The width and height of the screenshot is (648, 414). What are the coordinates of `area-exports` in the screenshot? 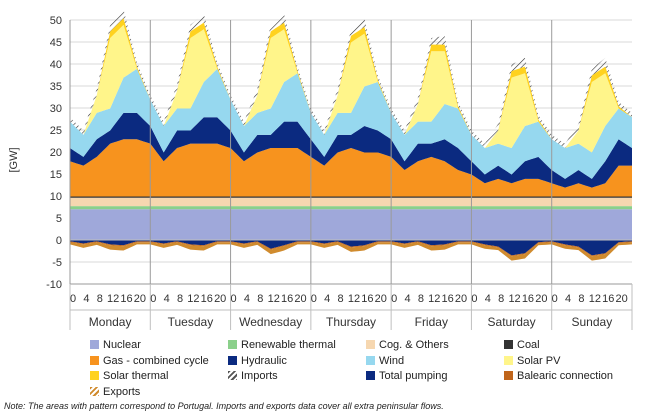 It's located at (351, 251).